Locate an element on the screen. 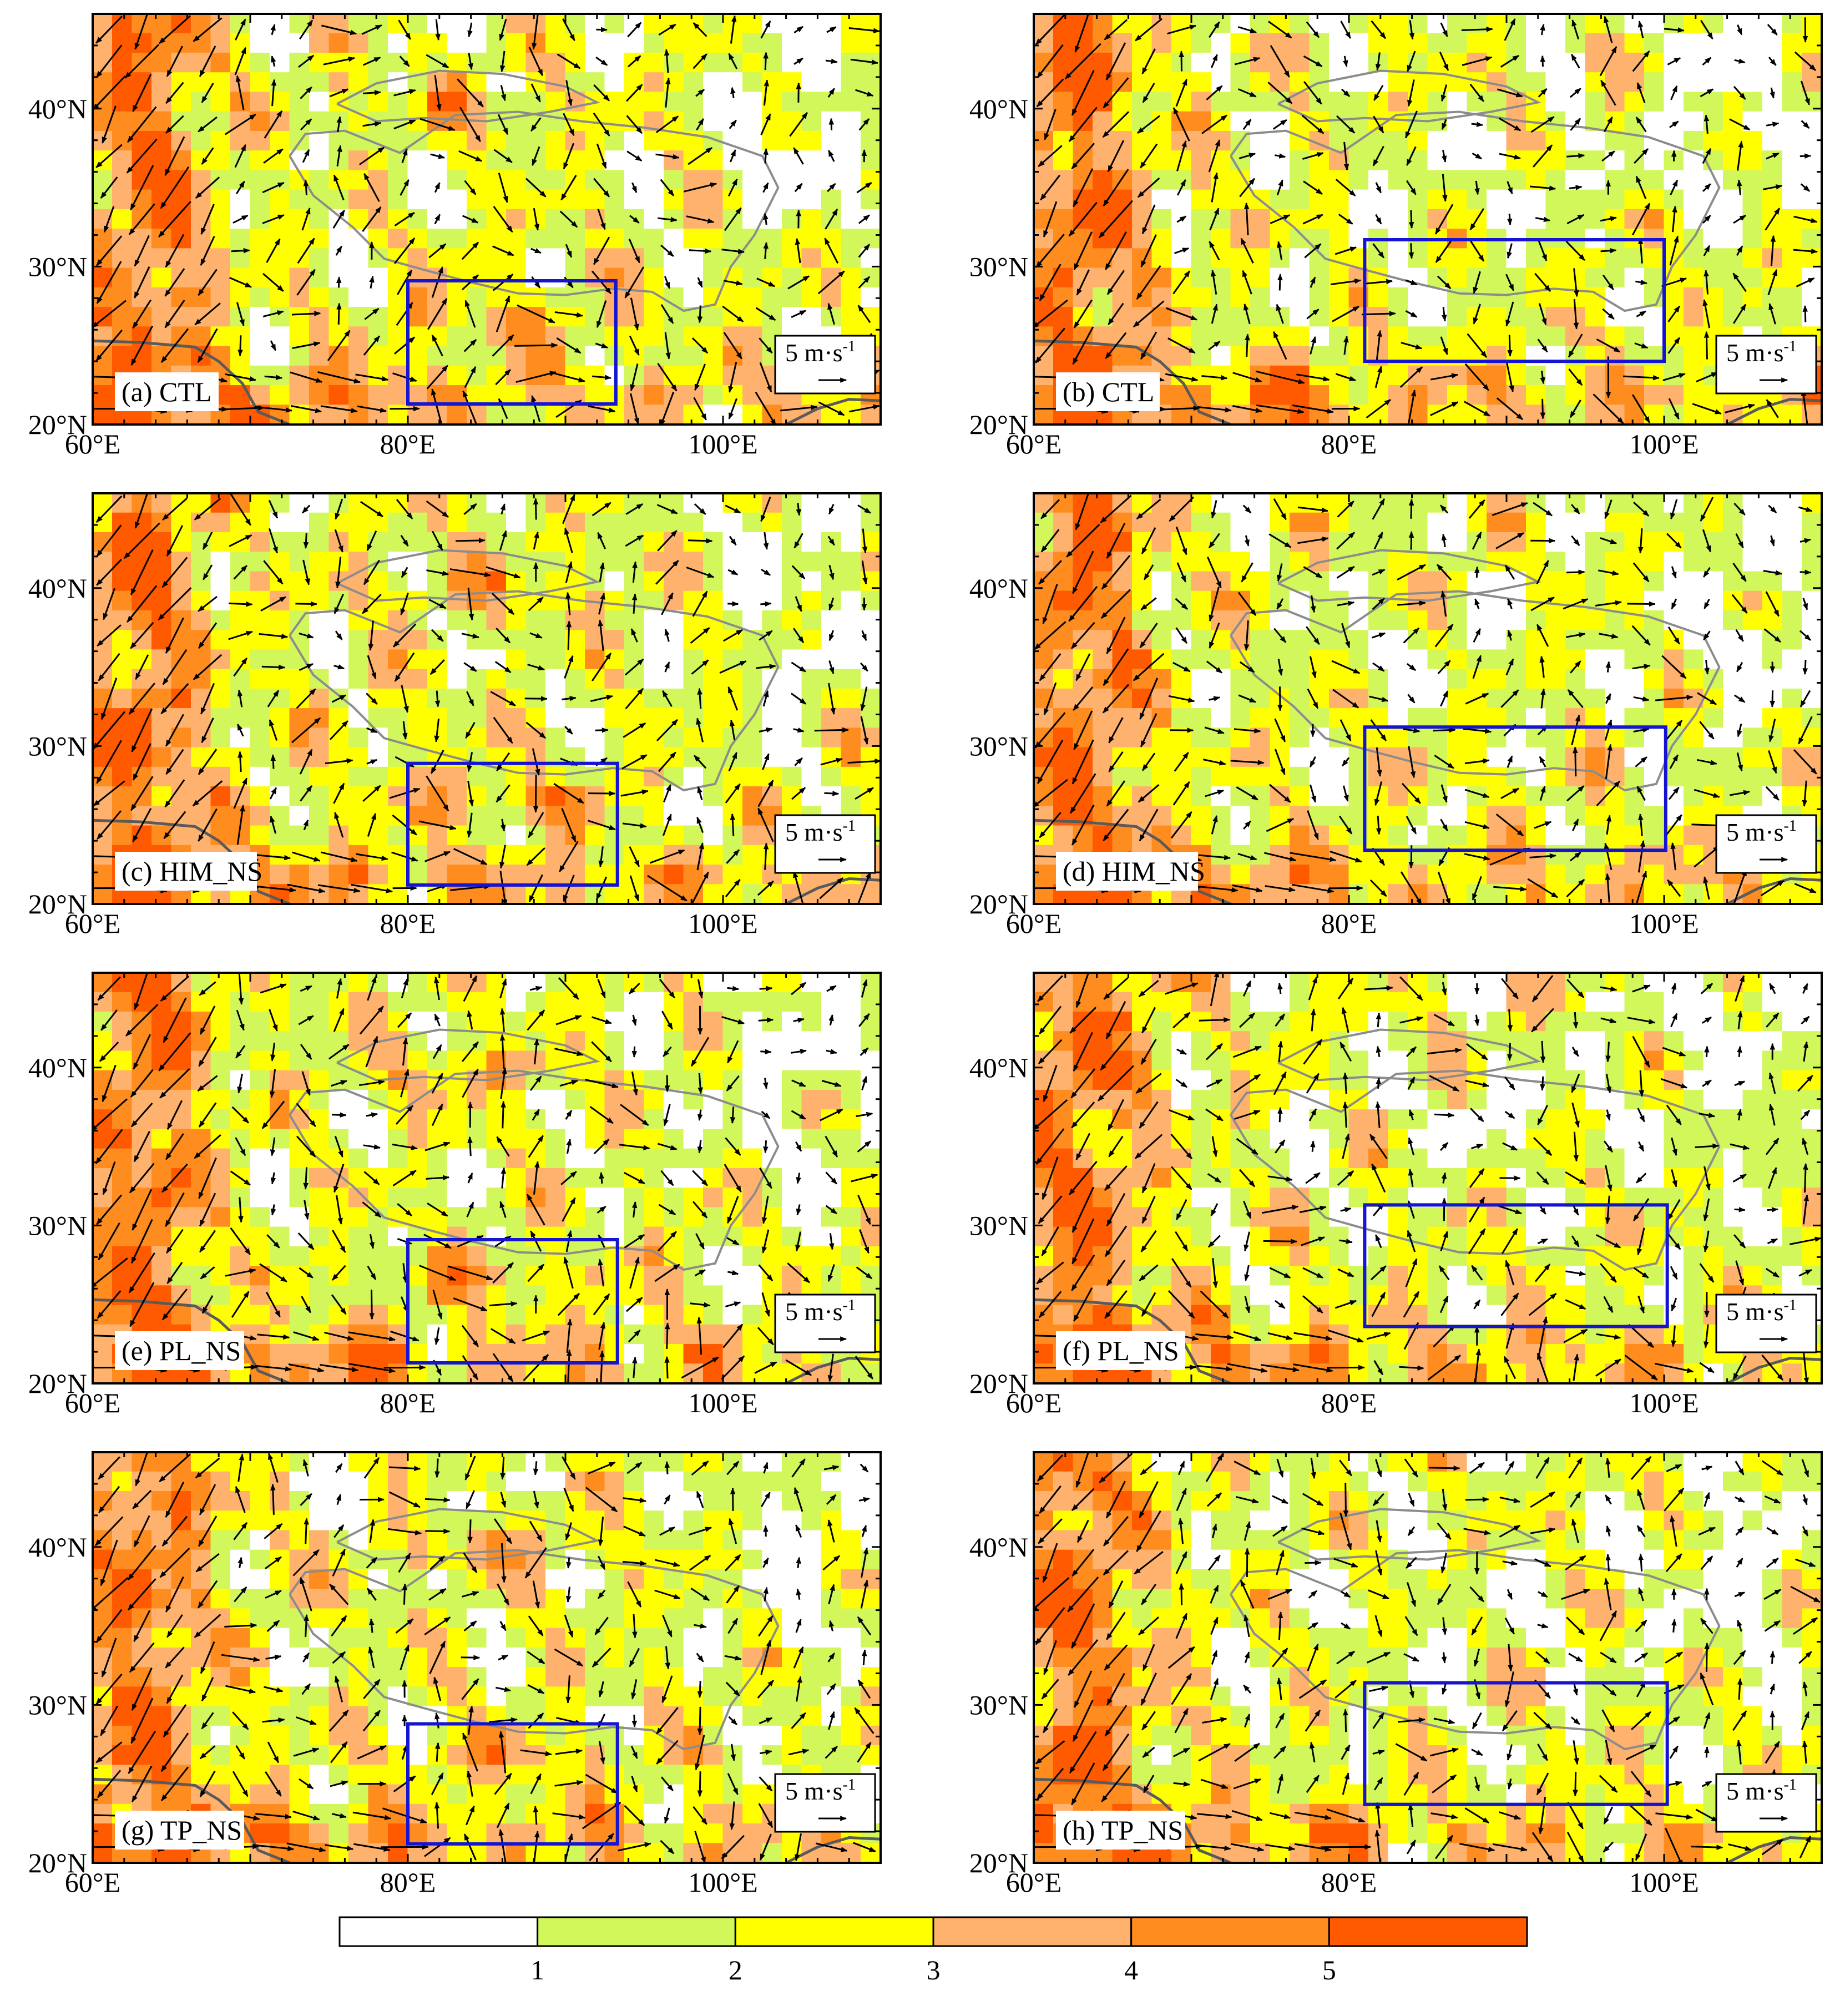 The height and width of the screenshot is (2016, 1845). svg-text: (c) HIM_NS is located at coordinates (192, 871).